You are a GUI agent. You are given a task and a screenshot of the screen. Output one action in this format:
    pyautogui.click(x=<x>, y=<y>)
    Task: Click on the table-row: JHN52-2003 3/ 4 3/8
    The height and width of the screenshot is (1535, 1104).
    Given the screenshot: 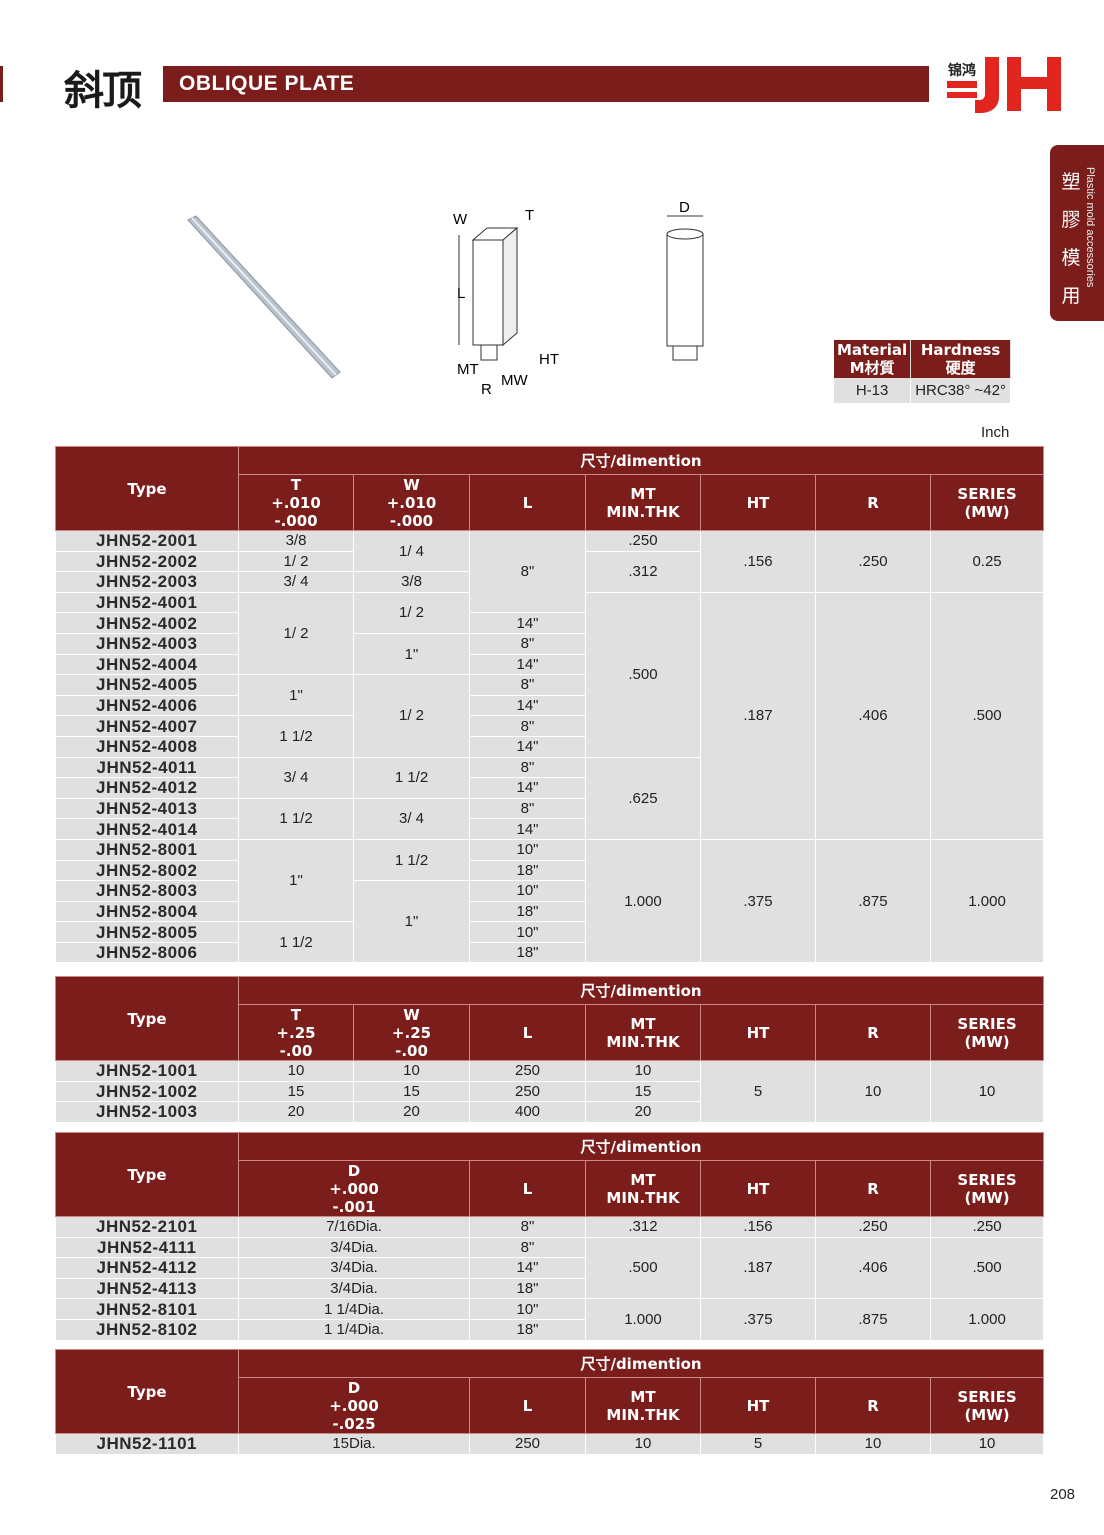 What is the action you would take?
    pyautogui.click(x=549, y=582)
    